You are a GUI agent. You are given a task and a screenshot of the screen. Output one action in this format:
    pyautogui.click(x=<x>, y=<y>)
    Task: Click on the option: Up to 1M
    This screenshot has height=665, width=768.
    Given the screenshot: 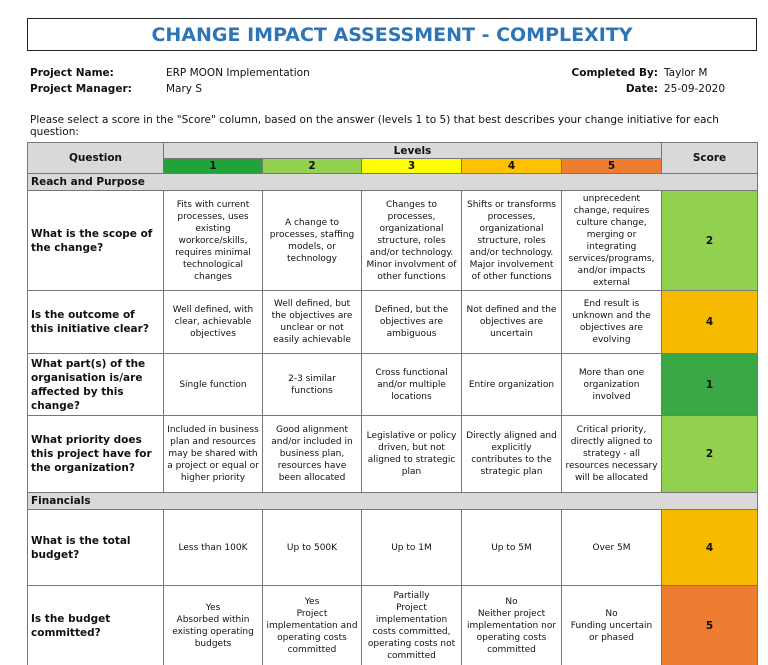 What is the action you would take?
    pyautogui.click(x=411, y=547)
    